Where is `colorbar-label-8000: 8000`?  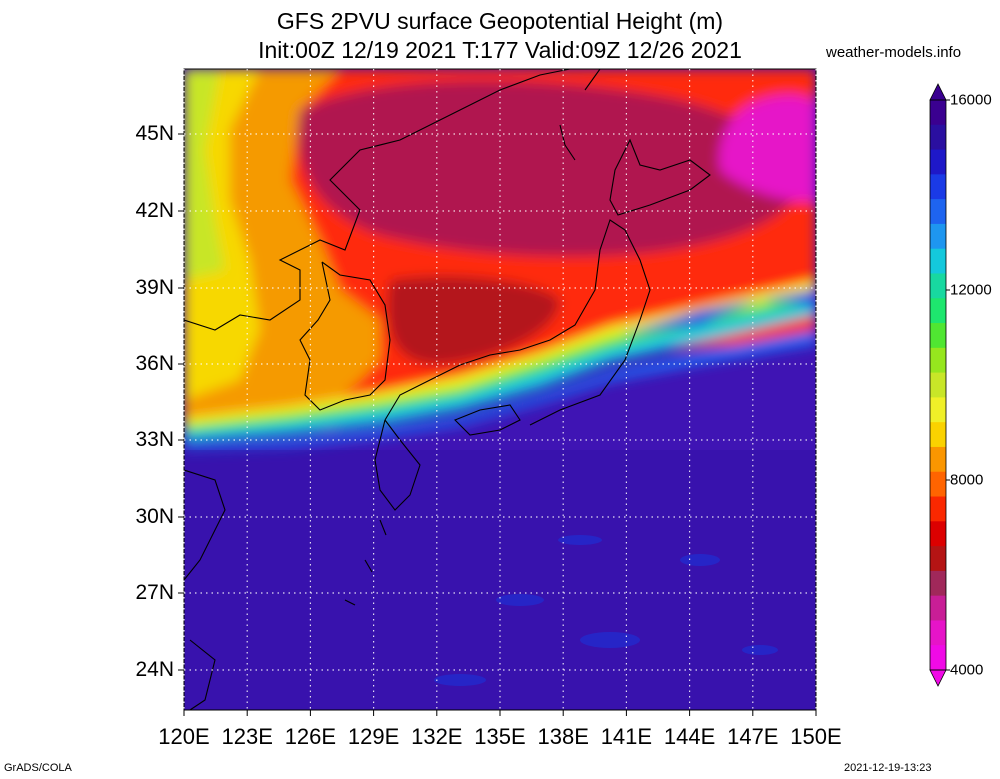
colorbar-label-8000: 8000 is located at coordinates (967, 480).